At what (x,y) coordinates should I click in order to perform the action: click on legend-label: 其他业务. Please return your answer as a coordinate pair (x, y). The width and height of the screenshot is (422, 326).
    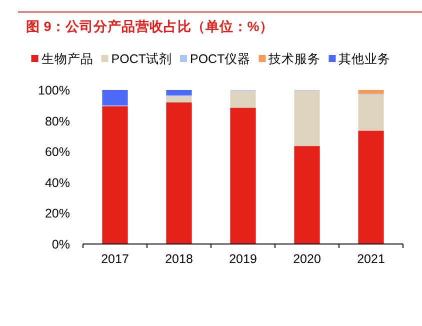
    Looking at the image, I should click on (364, 59).